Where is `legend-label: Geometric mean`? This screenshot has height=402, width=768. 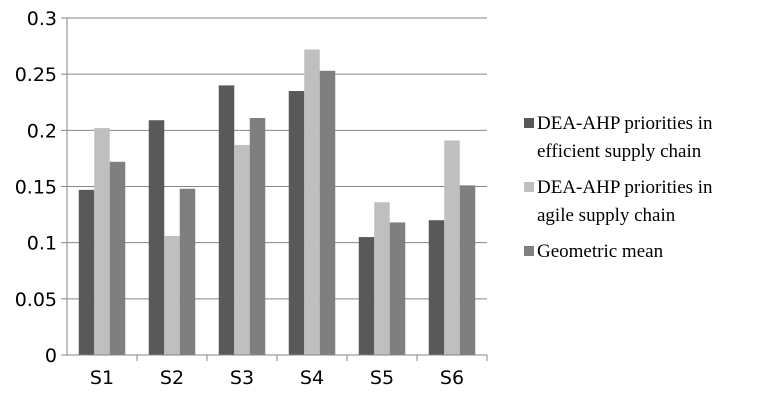
legend-label: Geometric mean is located at coordinates (600, 251).